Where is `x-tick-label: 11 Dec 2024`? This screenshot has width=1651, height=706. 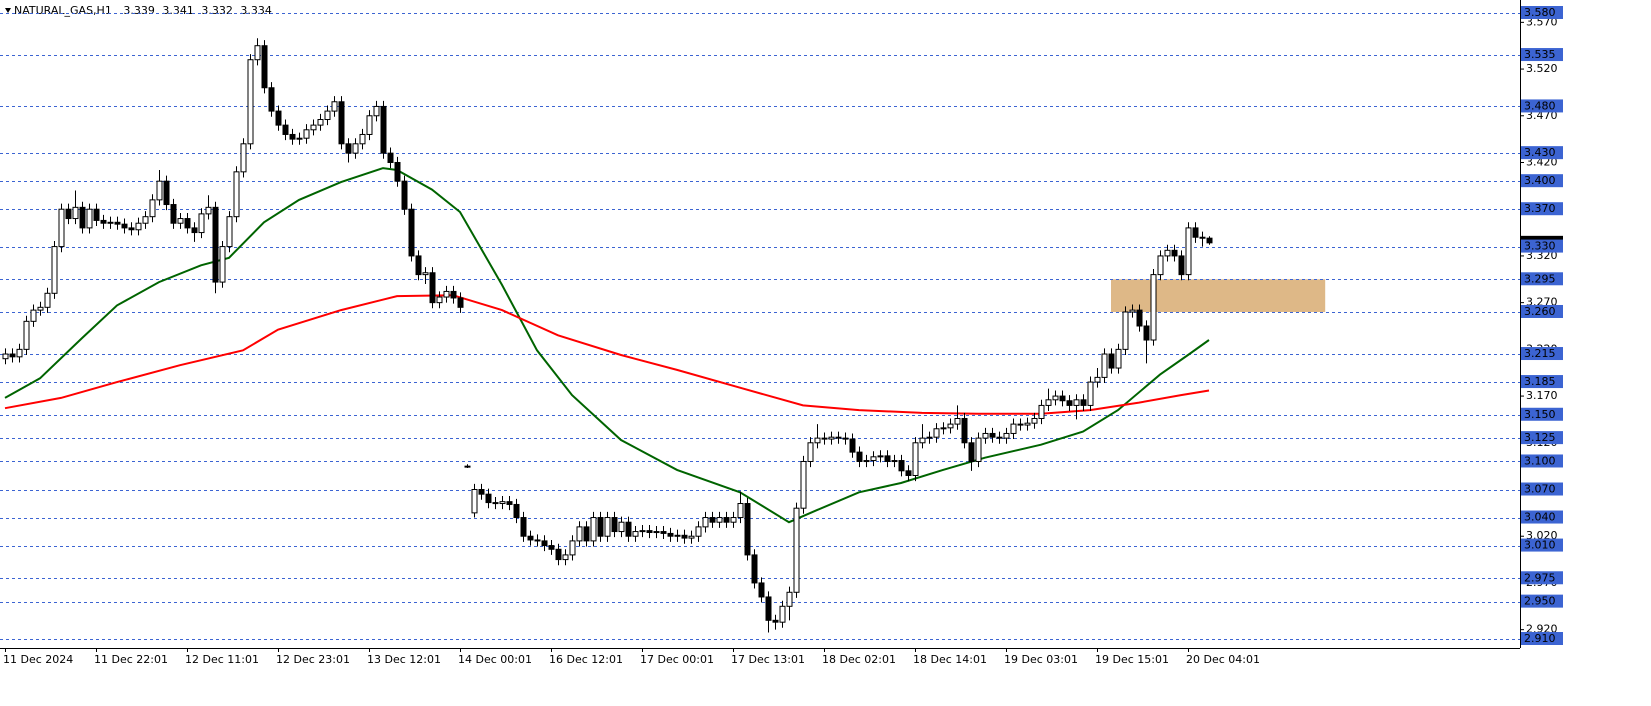 x-tick-label: 11 Dec 2024 is located at coordinates (38, 659).